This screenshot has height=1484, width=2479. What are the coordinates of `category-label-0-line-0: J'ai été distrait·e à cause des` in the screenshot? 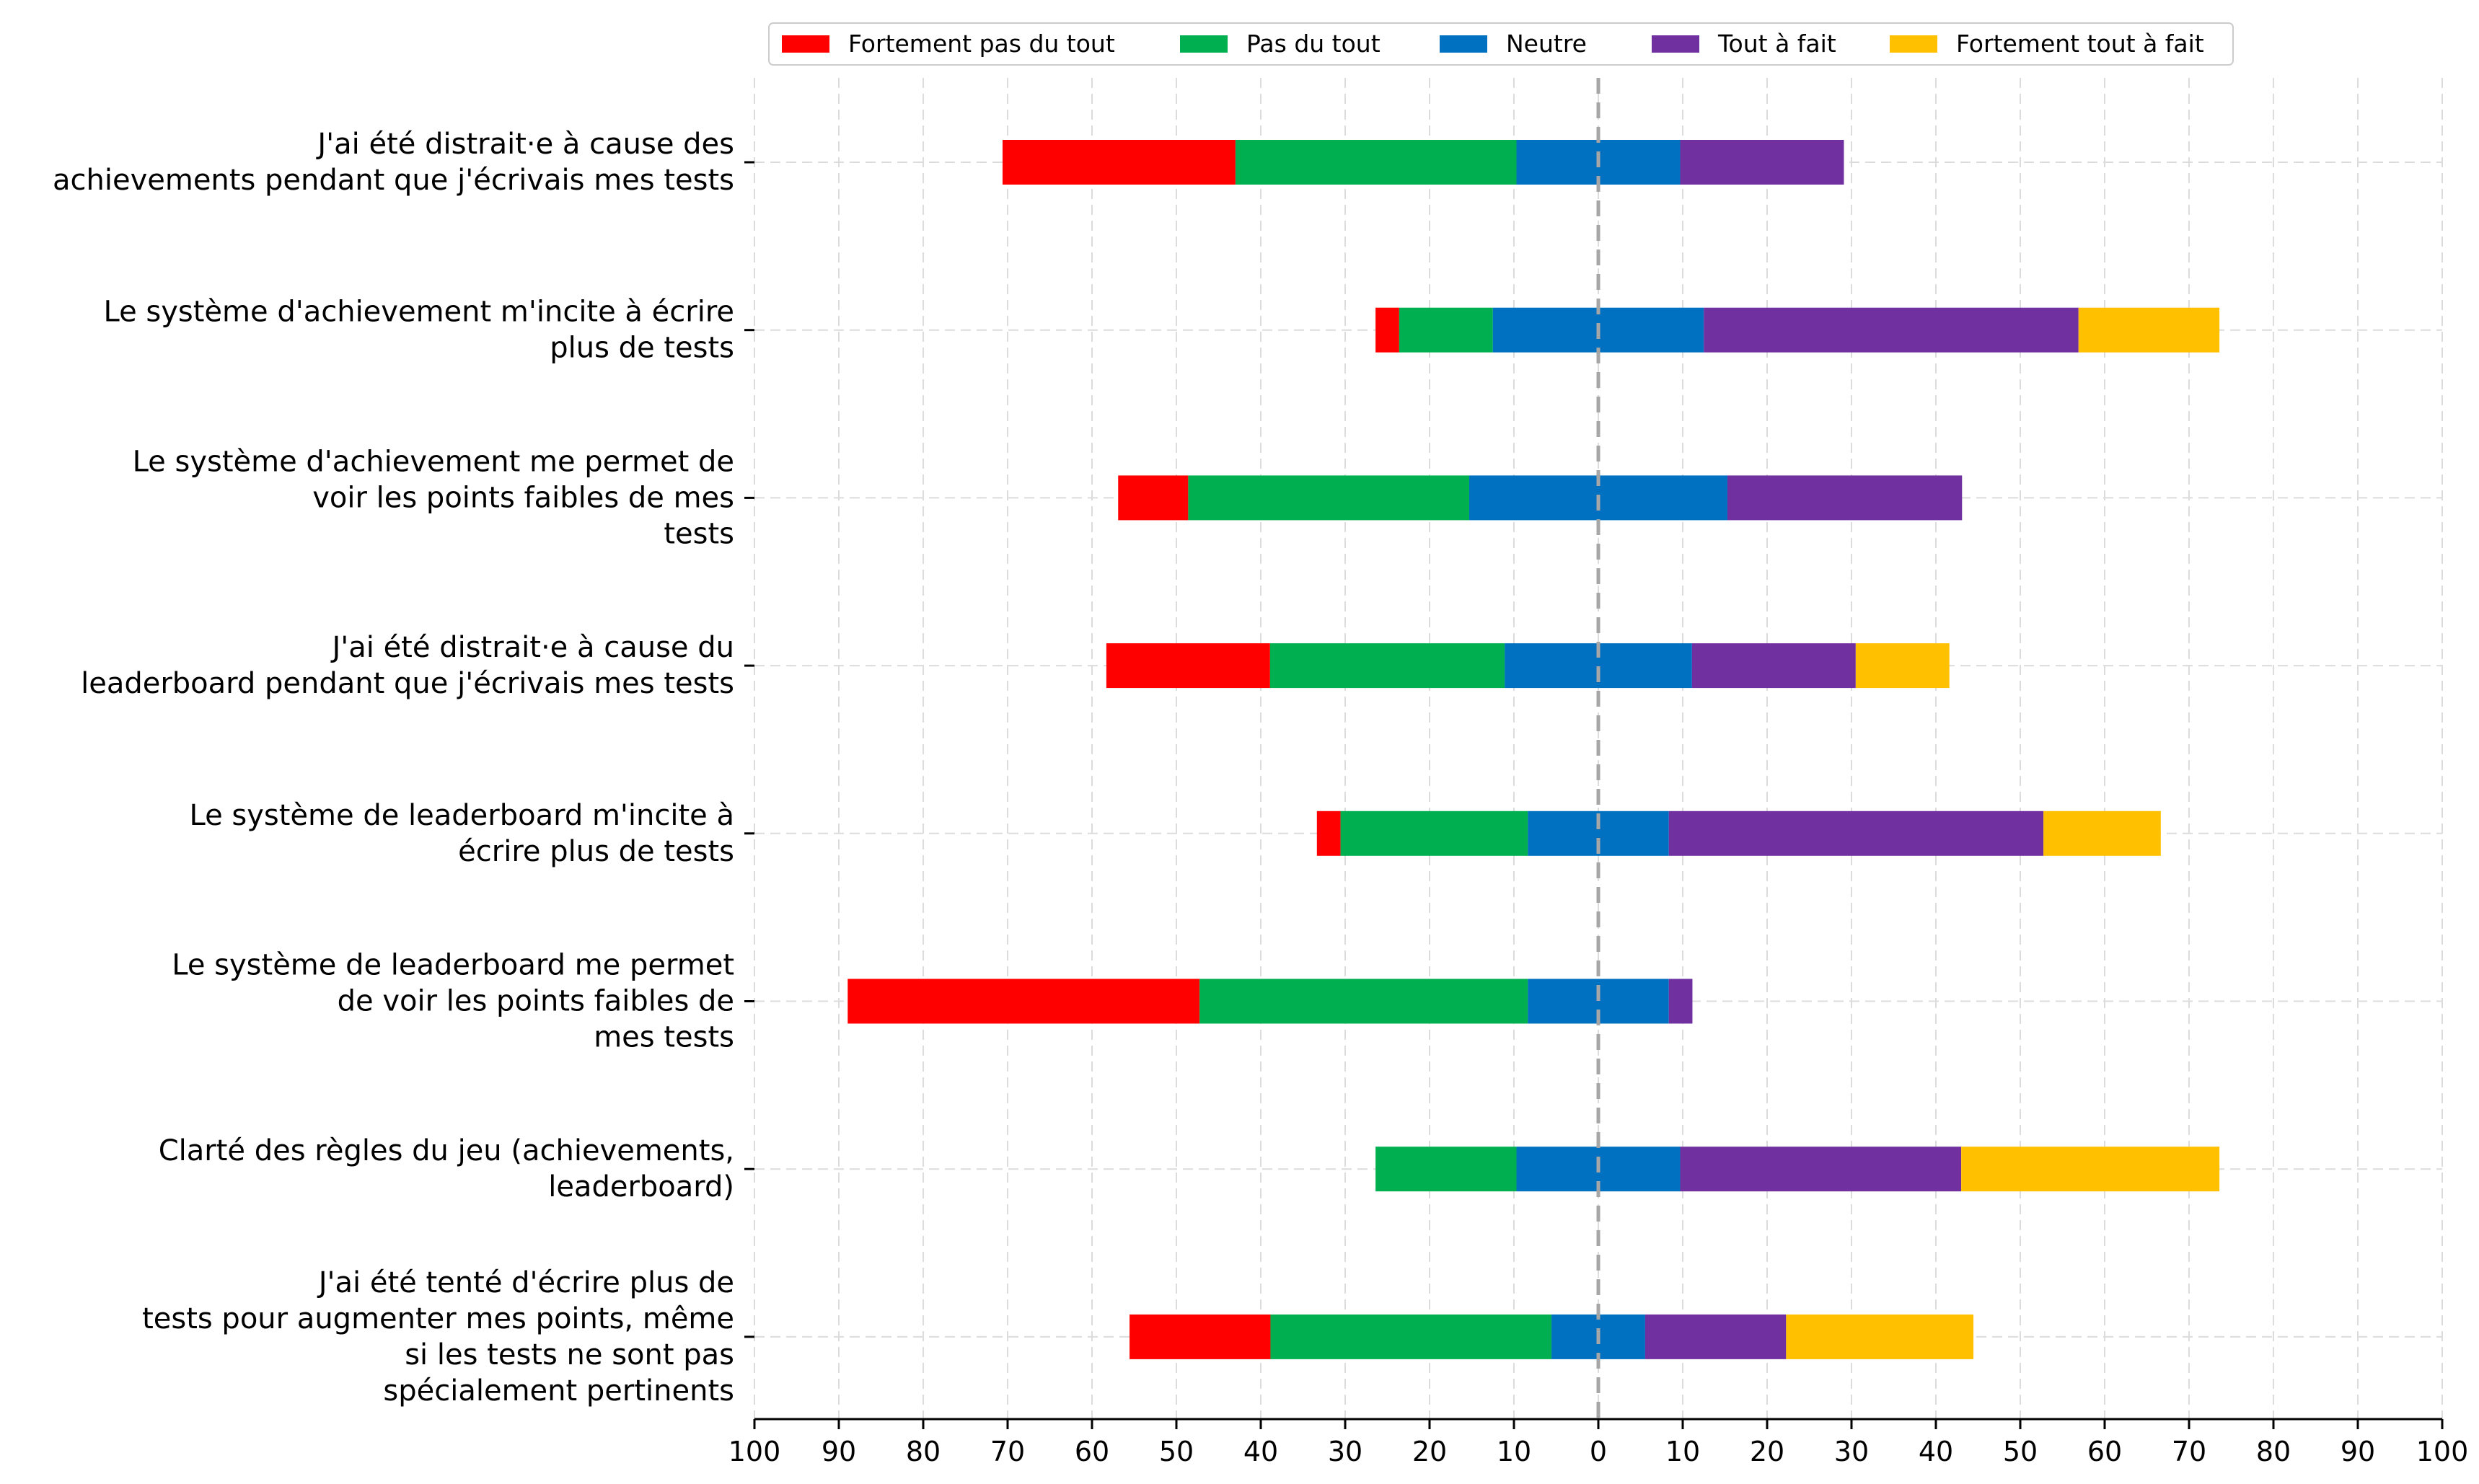 It's located at (524, 144).